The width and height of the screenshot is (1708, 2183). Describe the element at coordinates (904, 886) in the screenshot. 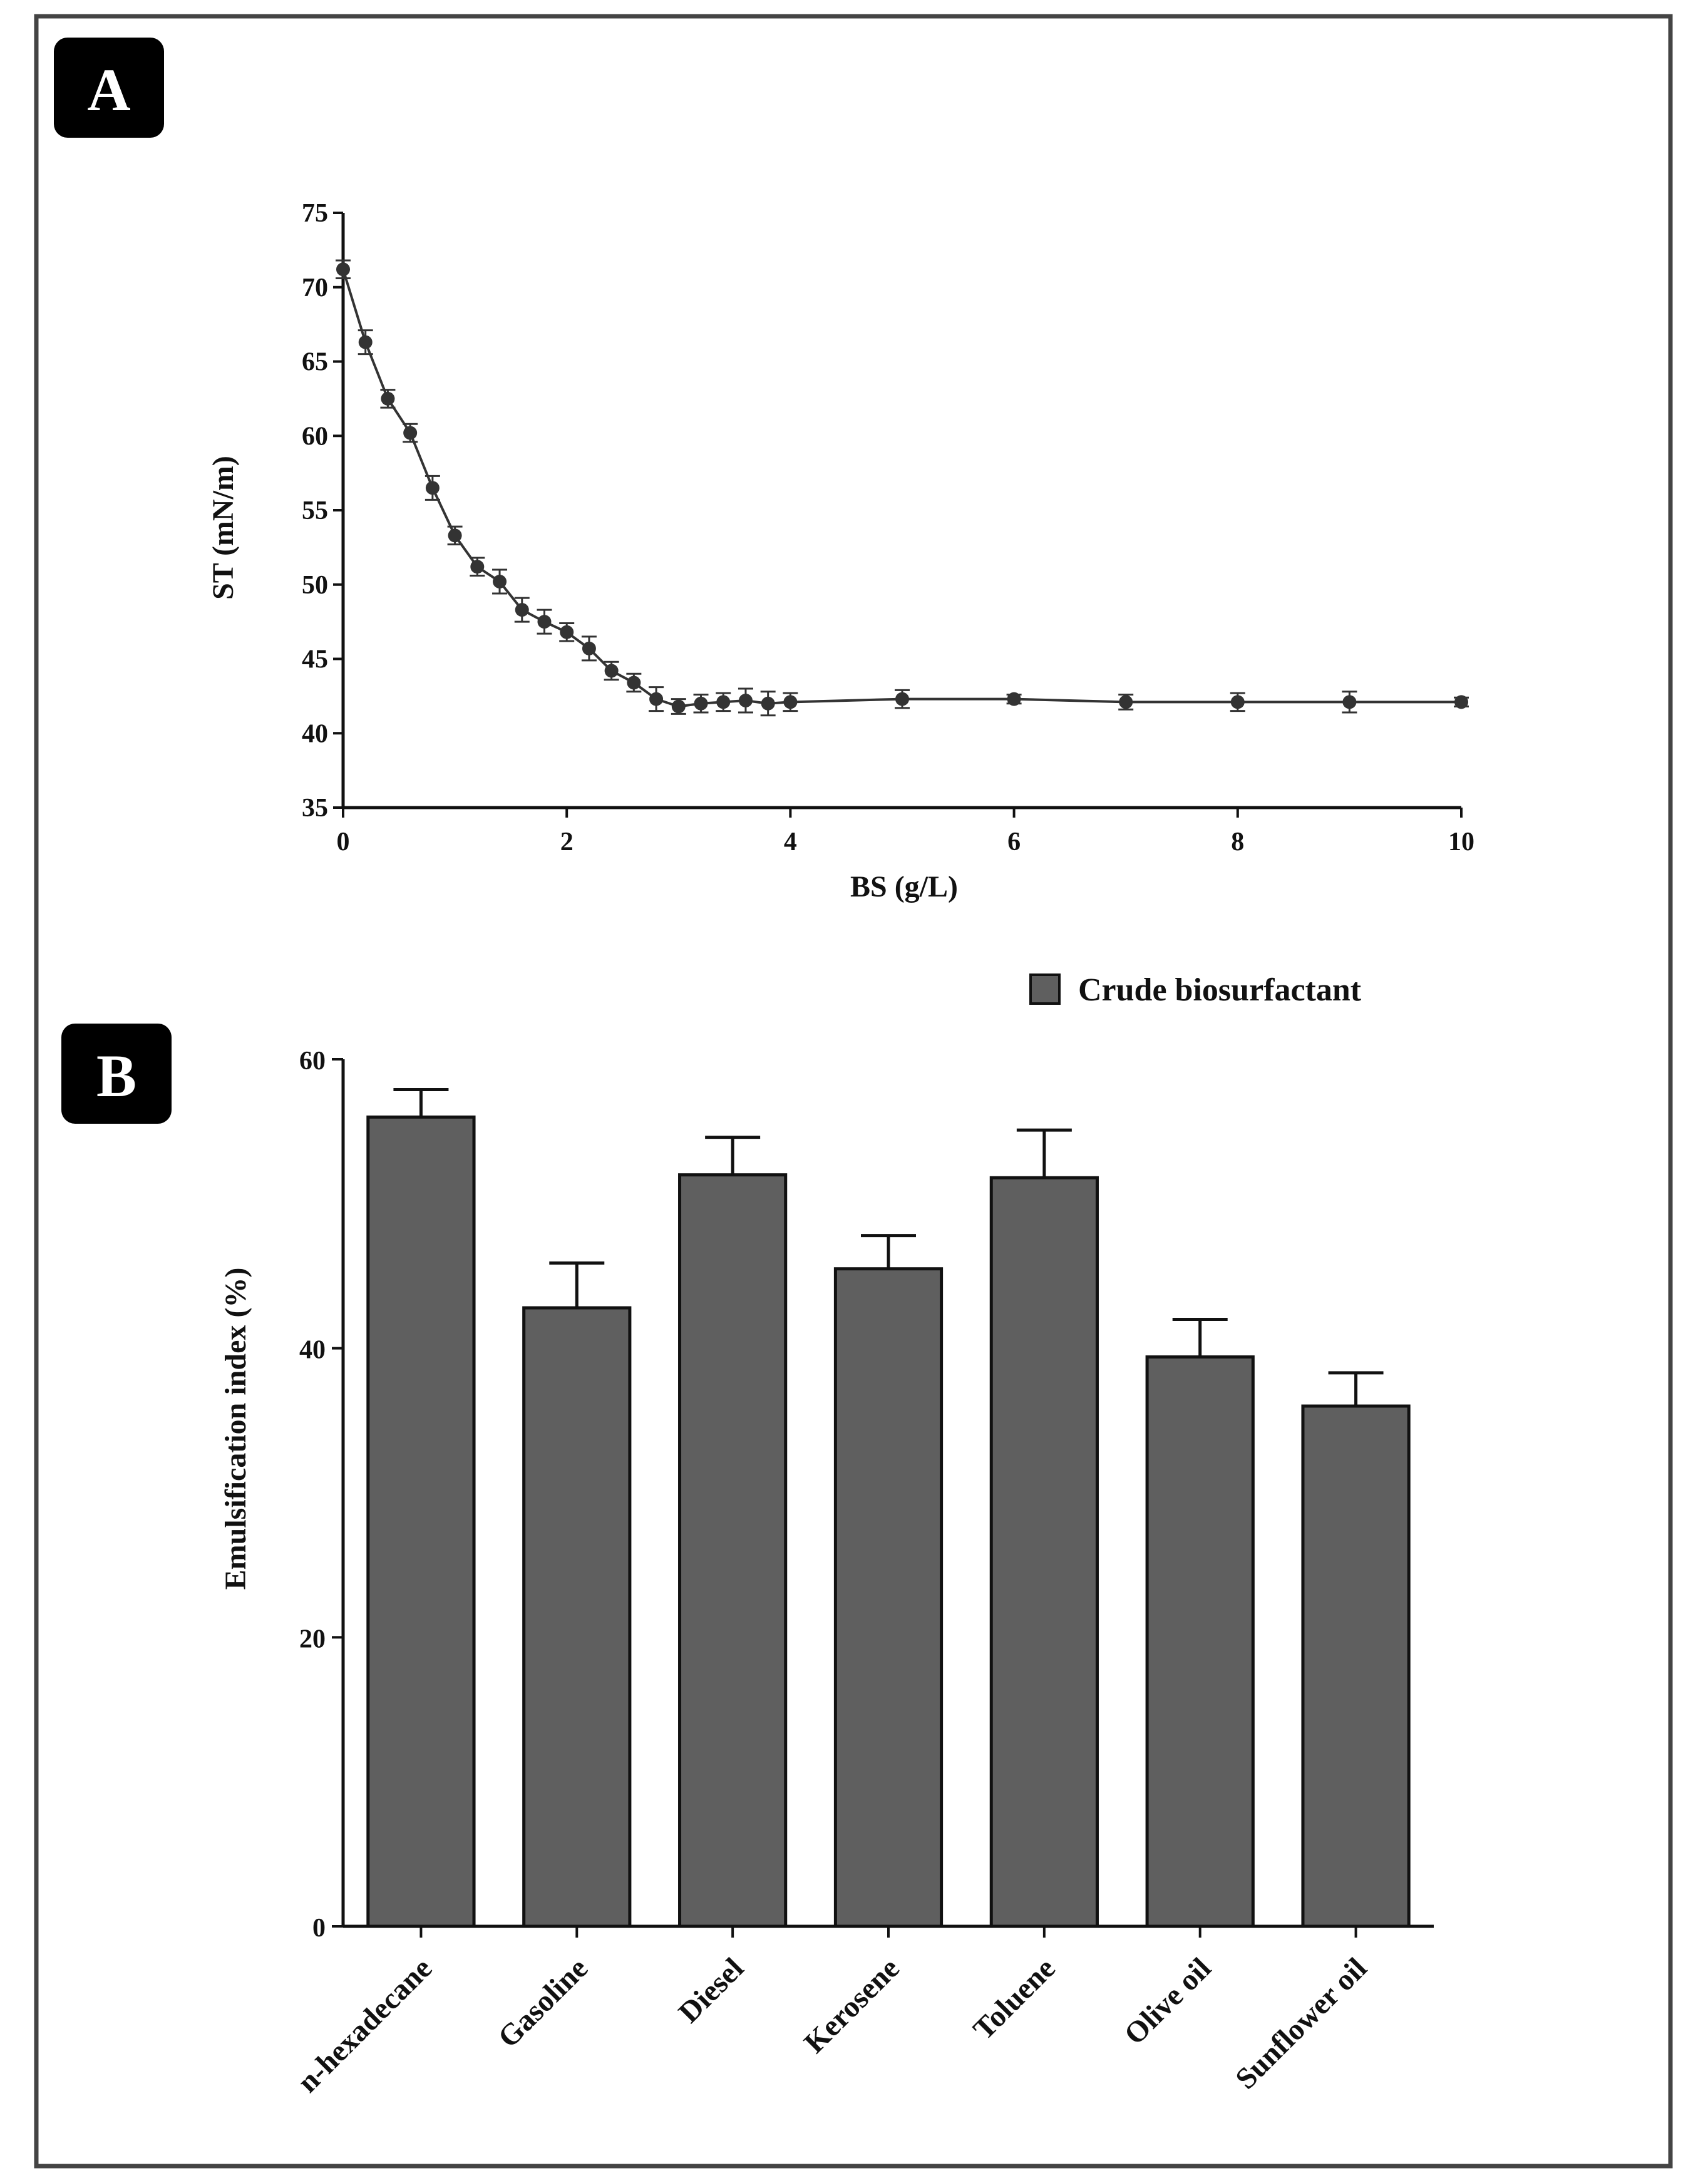

I see `chart-a-x-axis-label: BS (g/L)` at that location.